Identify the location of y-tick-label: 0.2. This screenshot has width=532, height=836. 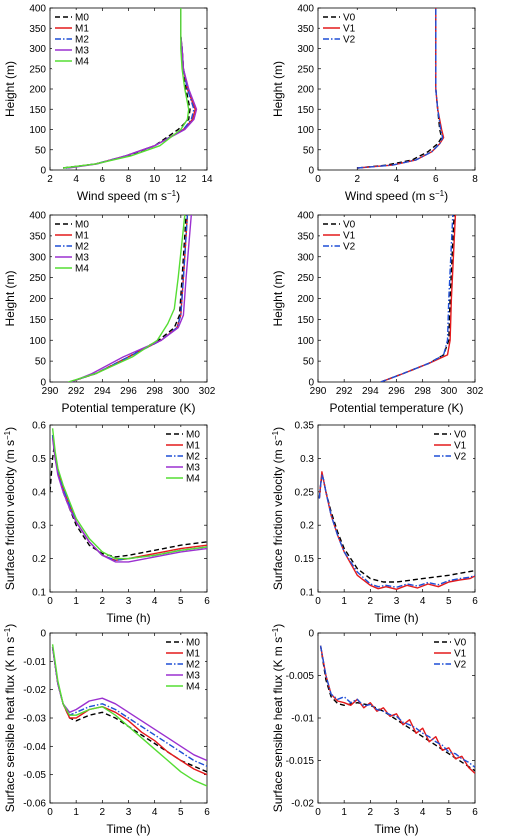
(307, 526).